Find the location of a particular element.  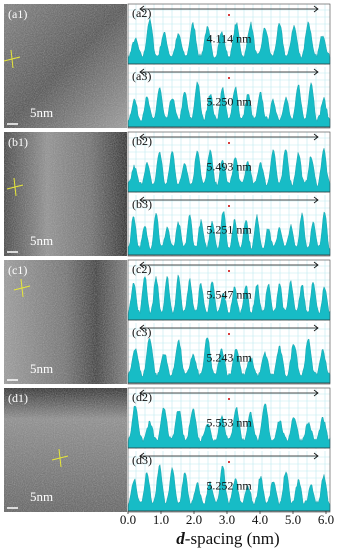

profile-label: (b2) is located at coordinates (142, 141).